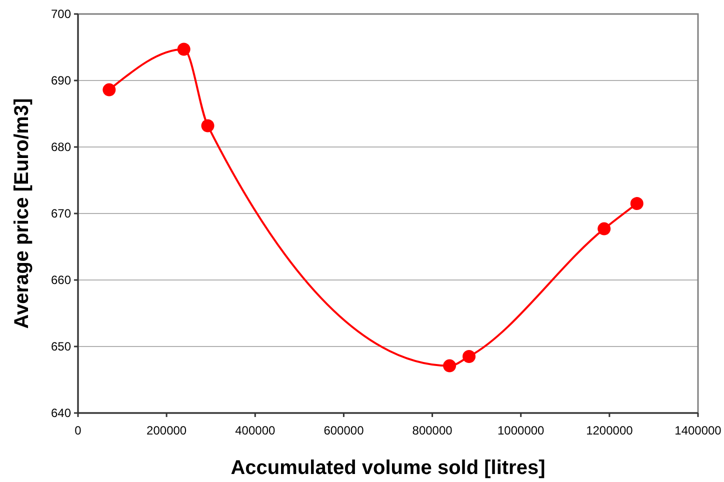 The width and height of the screenshot is (724, 482). Describe the element at coordinates (61, 279) in the screenshot. I see `y-tick-label: 660` at that location.